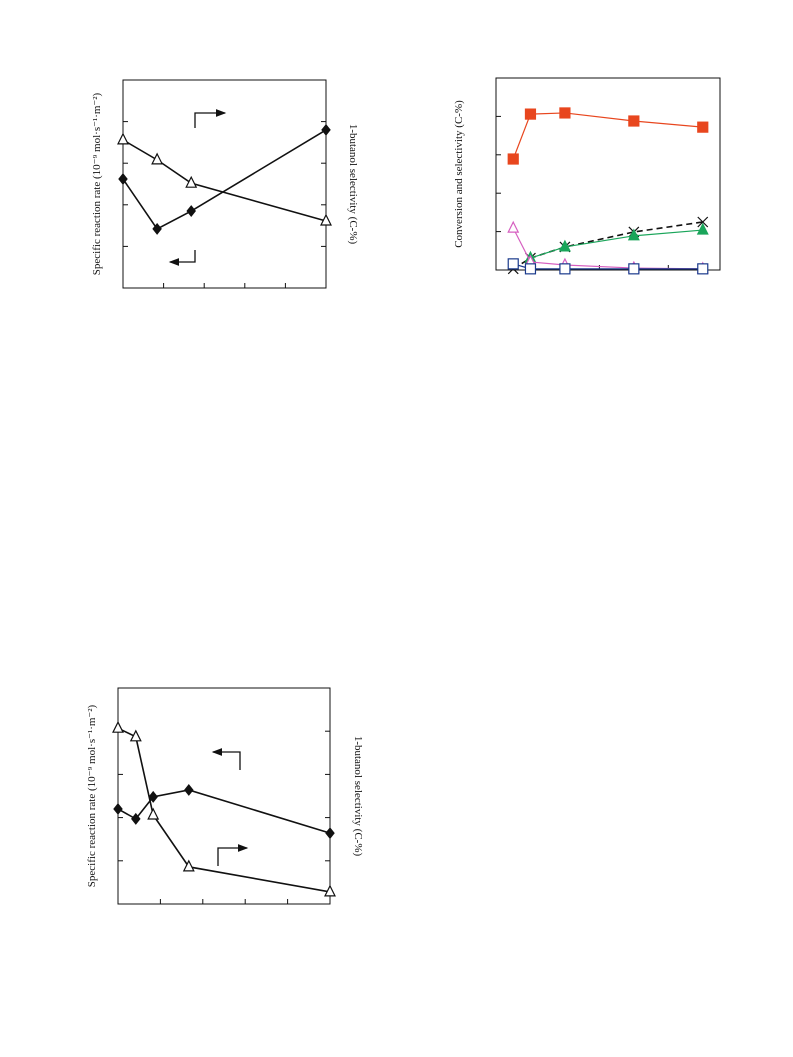 The height and width of the screenshot is (1057, 793). Describe the element at coordinates (208, 487) in the screenshot. I see `annotation-arrows` at that location.